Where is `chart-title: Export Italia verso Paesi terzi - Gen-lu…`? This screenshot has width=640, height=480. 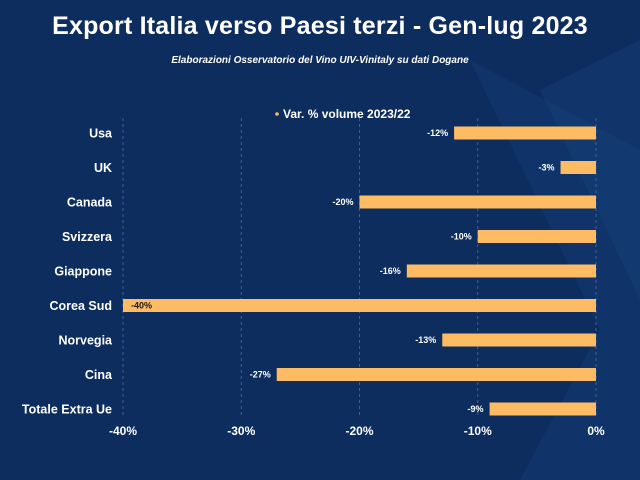
chart-title: Export Italia verso Paesi terzi - Gen-lu… is located at coordinates (320, 26).